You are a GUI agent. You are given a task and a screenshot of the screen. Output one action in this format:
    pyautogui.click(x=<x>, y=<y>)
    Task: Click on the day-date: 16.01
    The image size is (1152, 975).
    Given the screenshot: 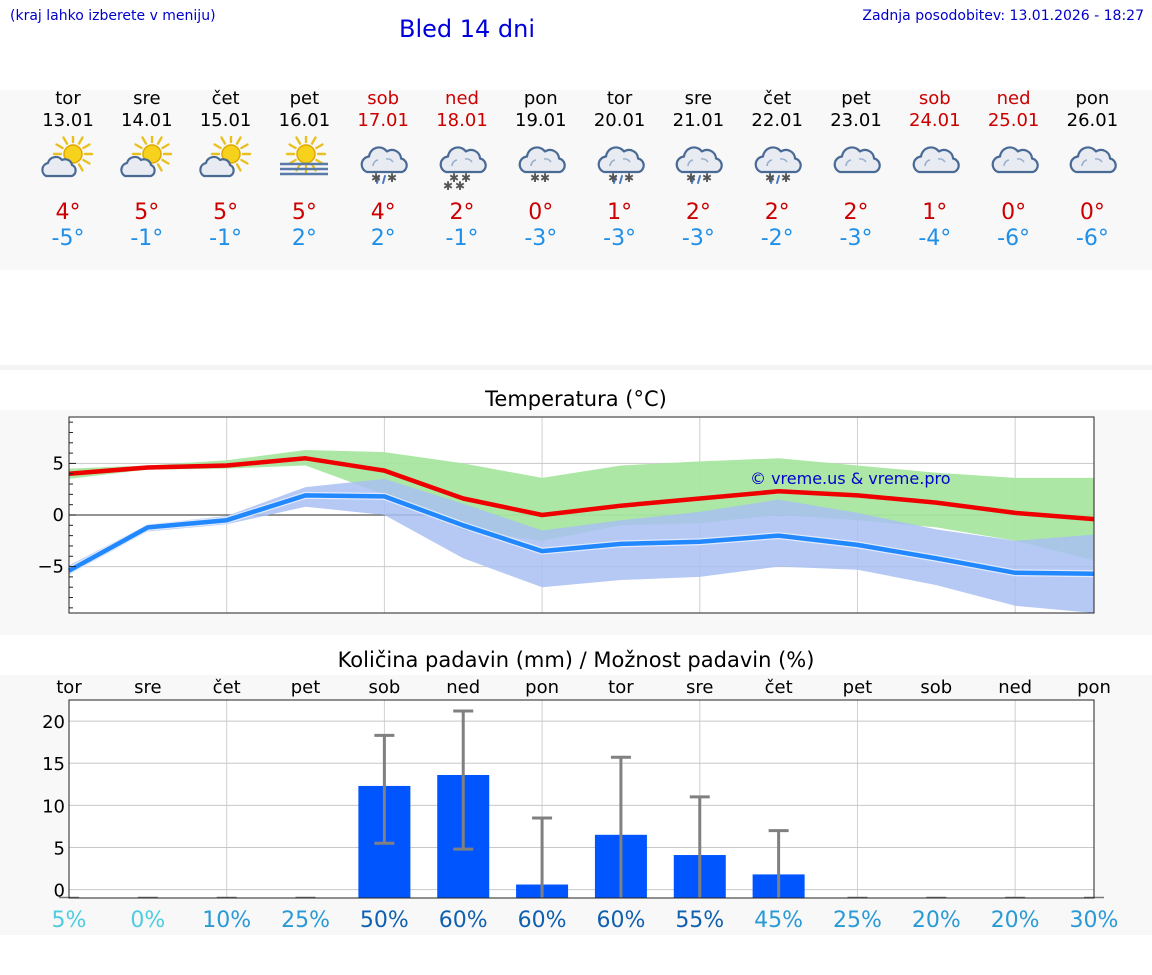 What is the action you would take?
    pyautogui.click(x=304, y=120)
    